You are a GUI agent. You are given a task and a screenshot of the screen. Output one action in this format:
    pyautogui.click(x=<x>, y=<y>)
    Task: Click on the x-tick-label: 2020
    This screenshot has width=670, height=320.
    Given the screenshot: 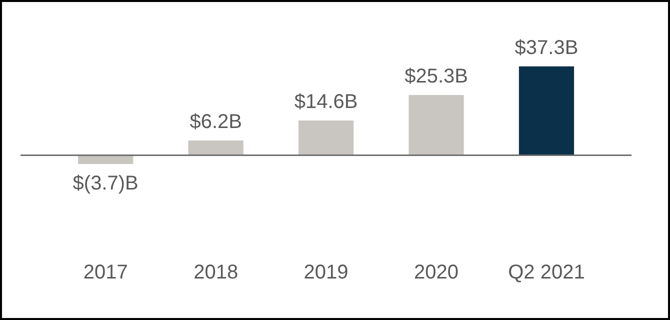 What is the action you would take?
    pyautogui.click(x=436, y=273)
    